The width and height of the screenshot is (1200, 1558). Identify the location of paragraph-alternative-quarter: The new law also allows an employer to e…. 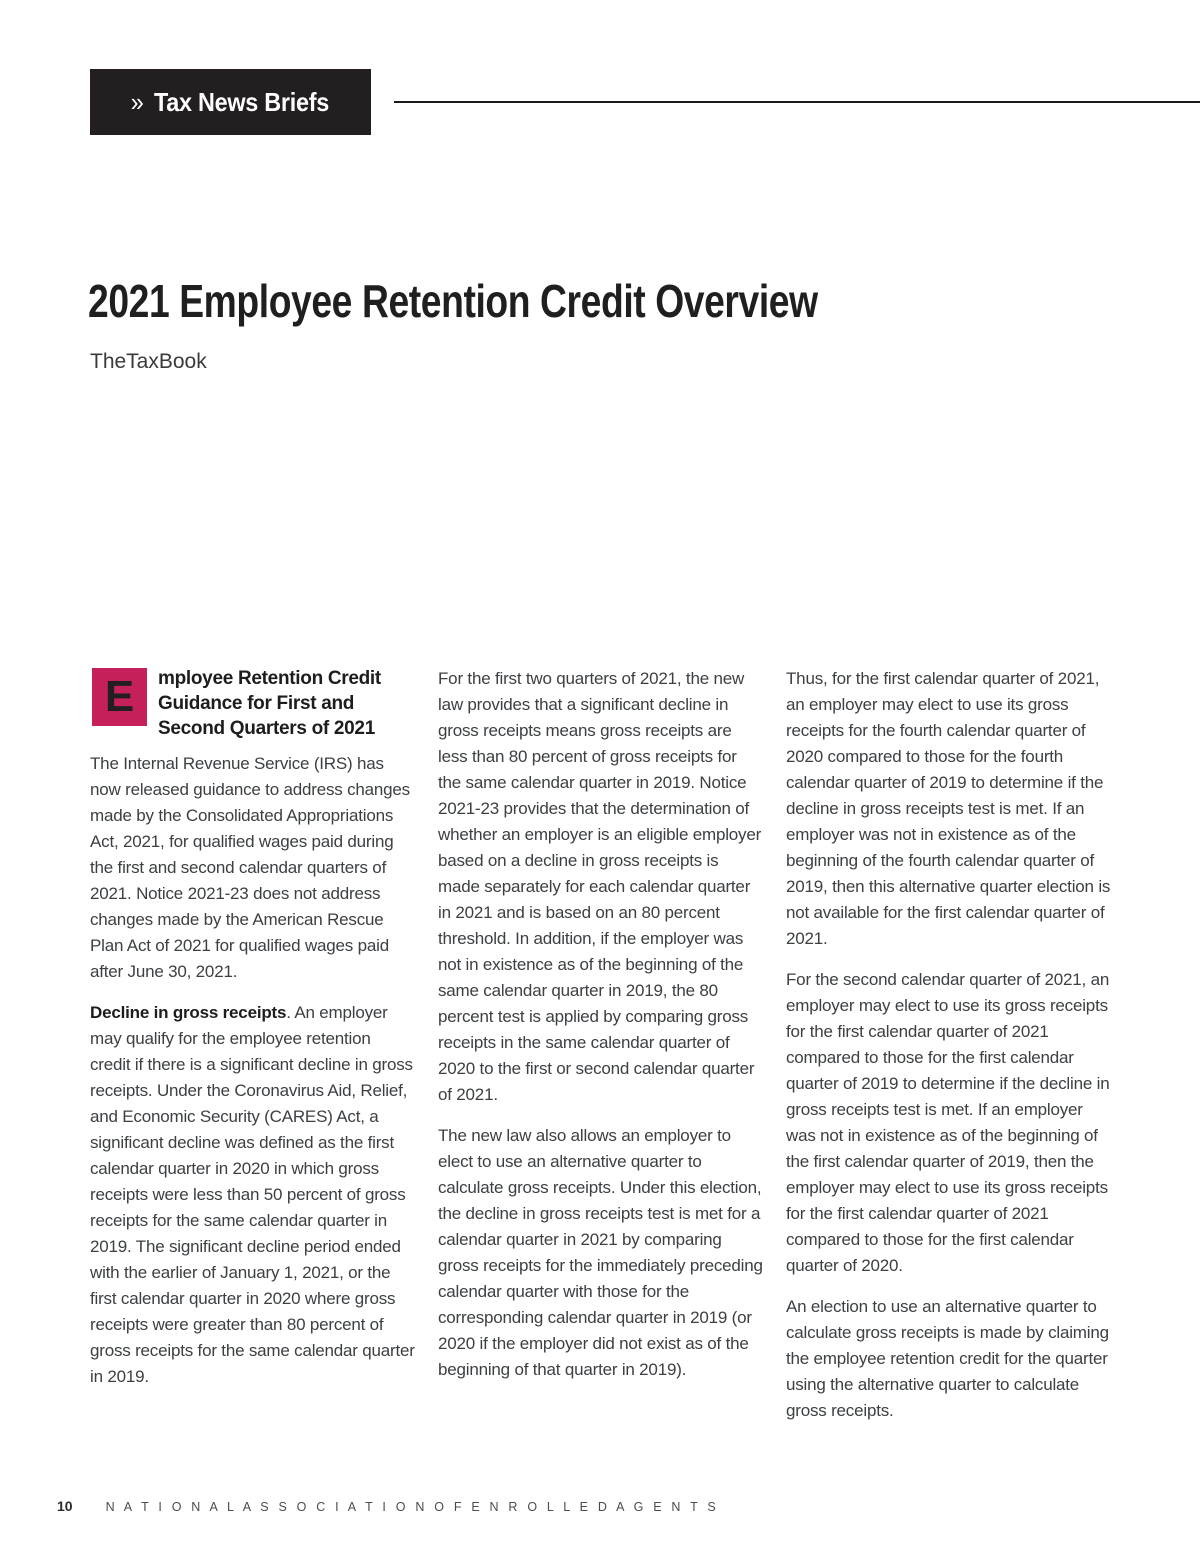
(600, 1252).